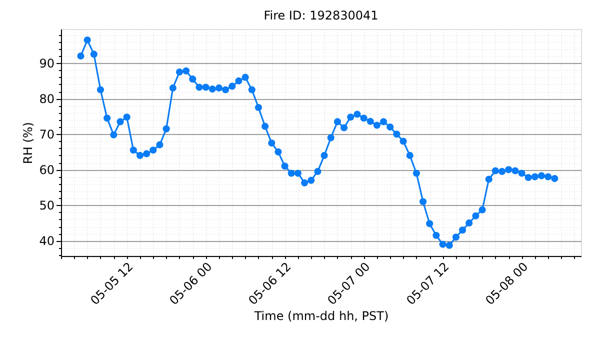  What do you see at coordinates (46, 99) in the screenshot?
I see `y-tick-label: 80` at bounding box center [46, 99].